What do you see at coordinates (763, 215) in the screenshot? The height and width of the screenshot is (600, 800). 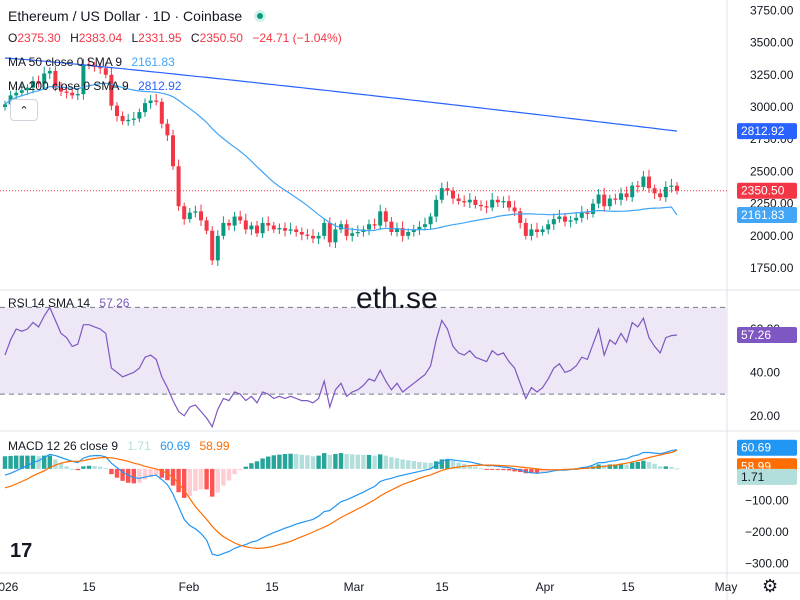 I see `ma50-price-tag: 2161.83` at bounding box center [763, 215].